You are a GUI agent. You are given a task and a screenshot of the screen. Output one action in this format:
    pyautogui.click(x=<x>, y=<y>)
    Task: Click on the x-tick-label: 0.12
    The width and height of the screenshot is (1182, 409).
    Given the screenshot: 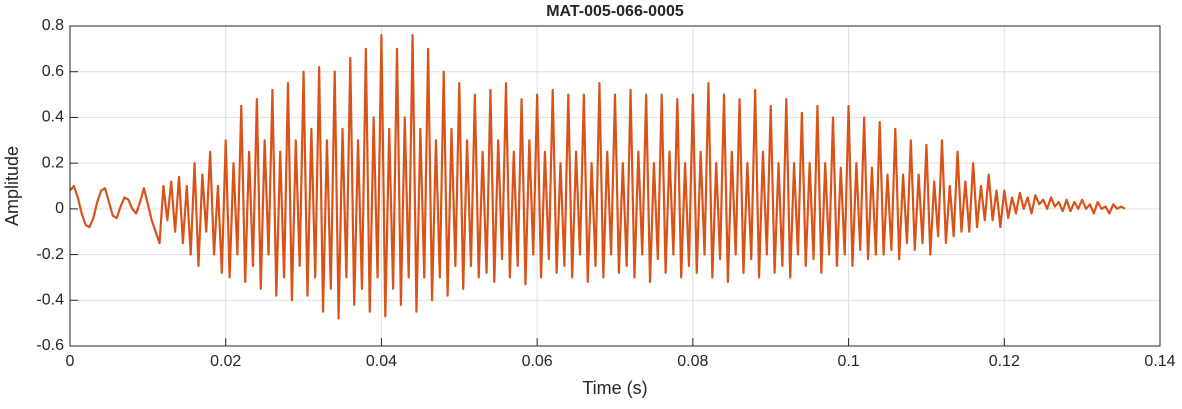 What is the action you would take?
    pyautogui.click(x=1004, y=361)
    